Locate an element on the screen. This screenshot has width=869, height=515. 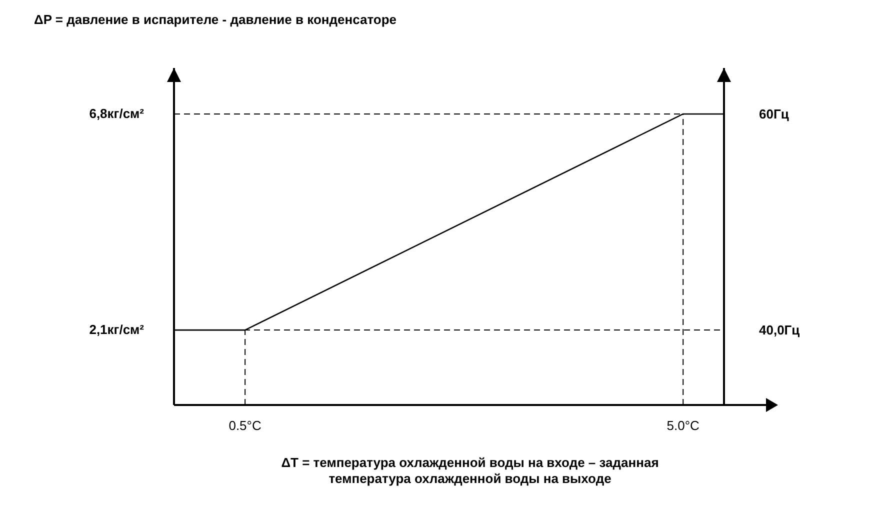
y-tick-label: 6,8кг/см² is located at coordinates (117, 113).